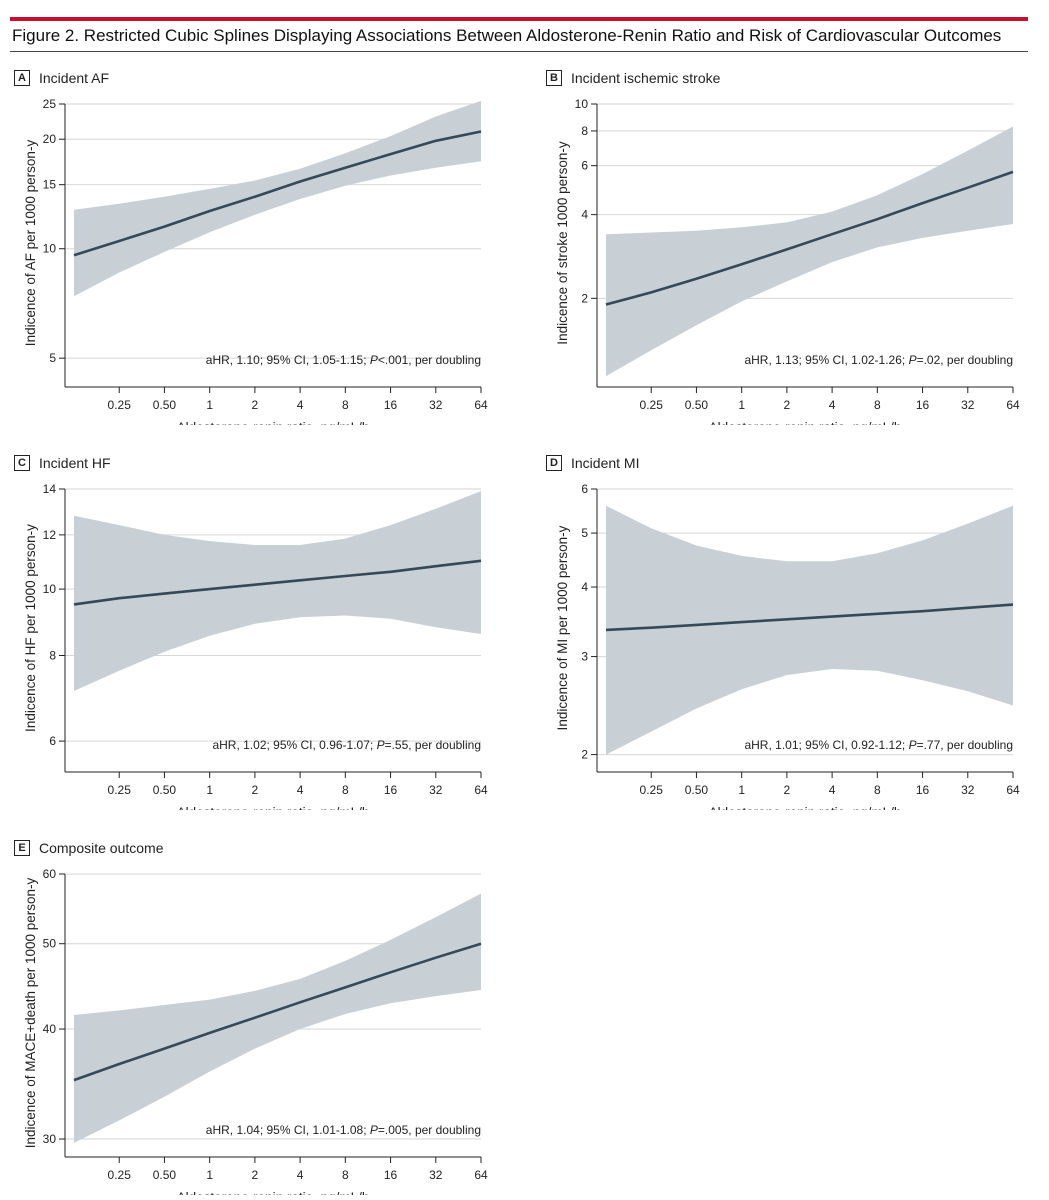 The height and width of the screenshot is (1200, 1049). I want to click on annotation-p-value: =.005, per doubling, so click(429, 1130).